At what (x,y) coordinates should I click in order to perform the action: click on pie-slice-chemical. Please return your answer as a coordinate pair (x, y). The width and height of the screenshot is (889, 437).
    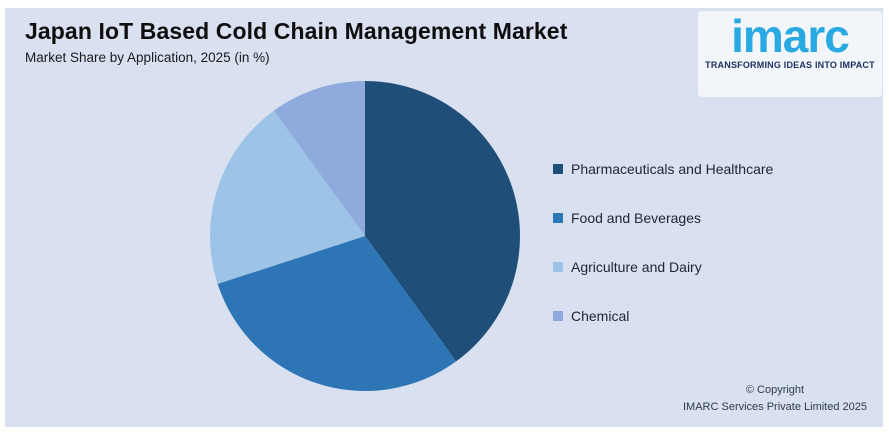
    Looking at the image, I should click on (319, 158).